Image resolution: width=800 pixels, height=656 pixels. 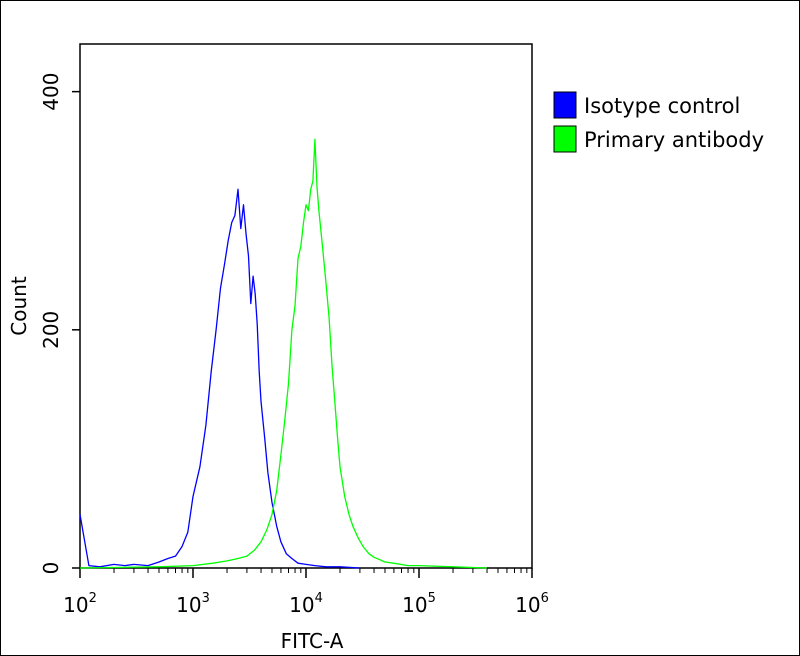 What do you see at coordinates (545, 598) in the screenshot?
I see `x-tick-exponent: 6` at bounding box center [545, 598].